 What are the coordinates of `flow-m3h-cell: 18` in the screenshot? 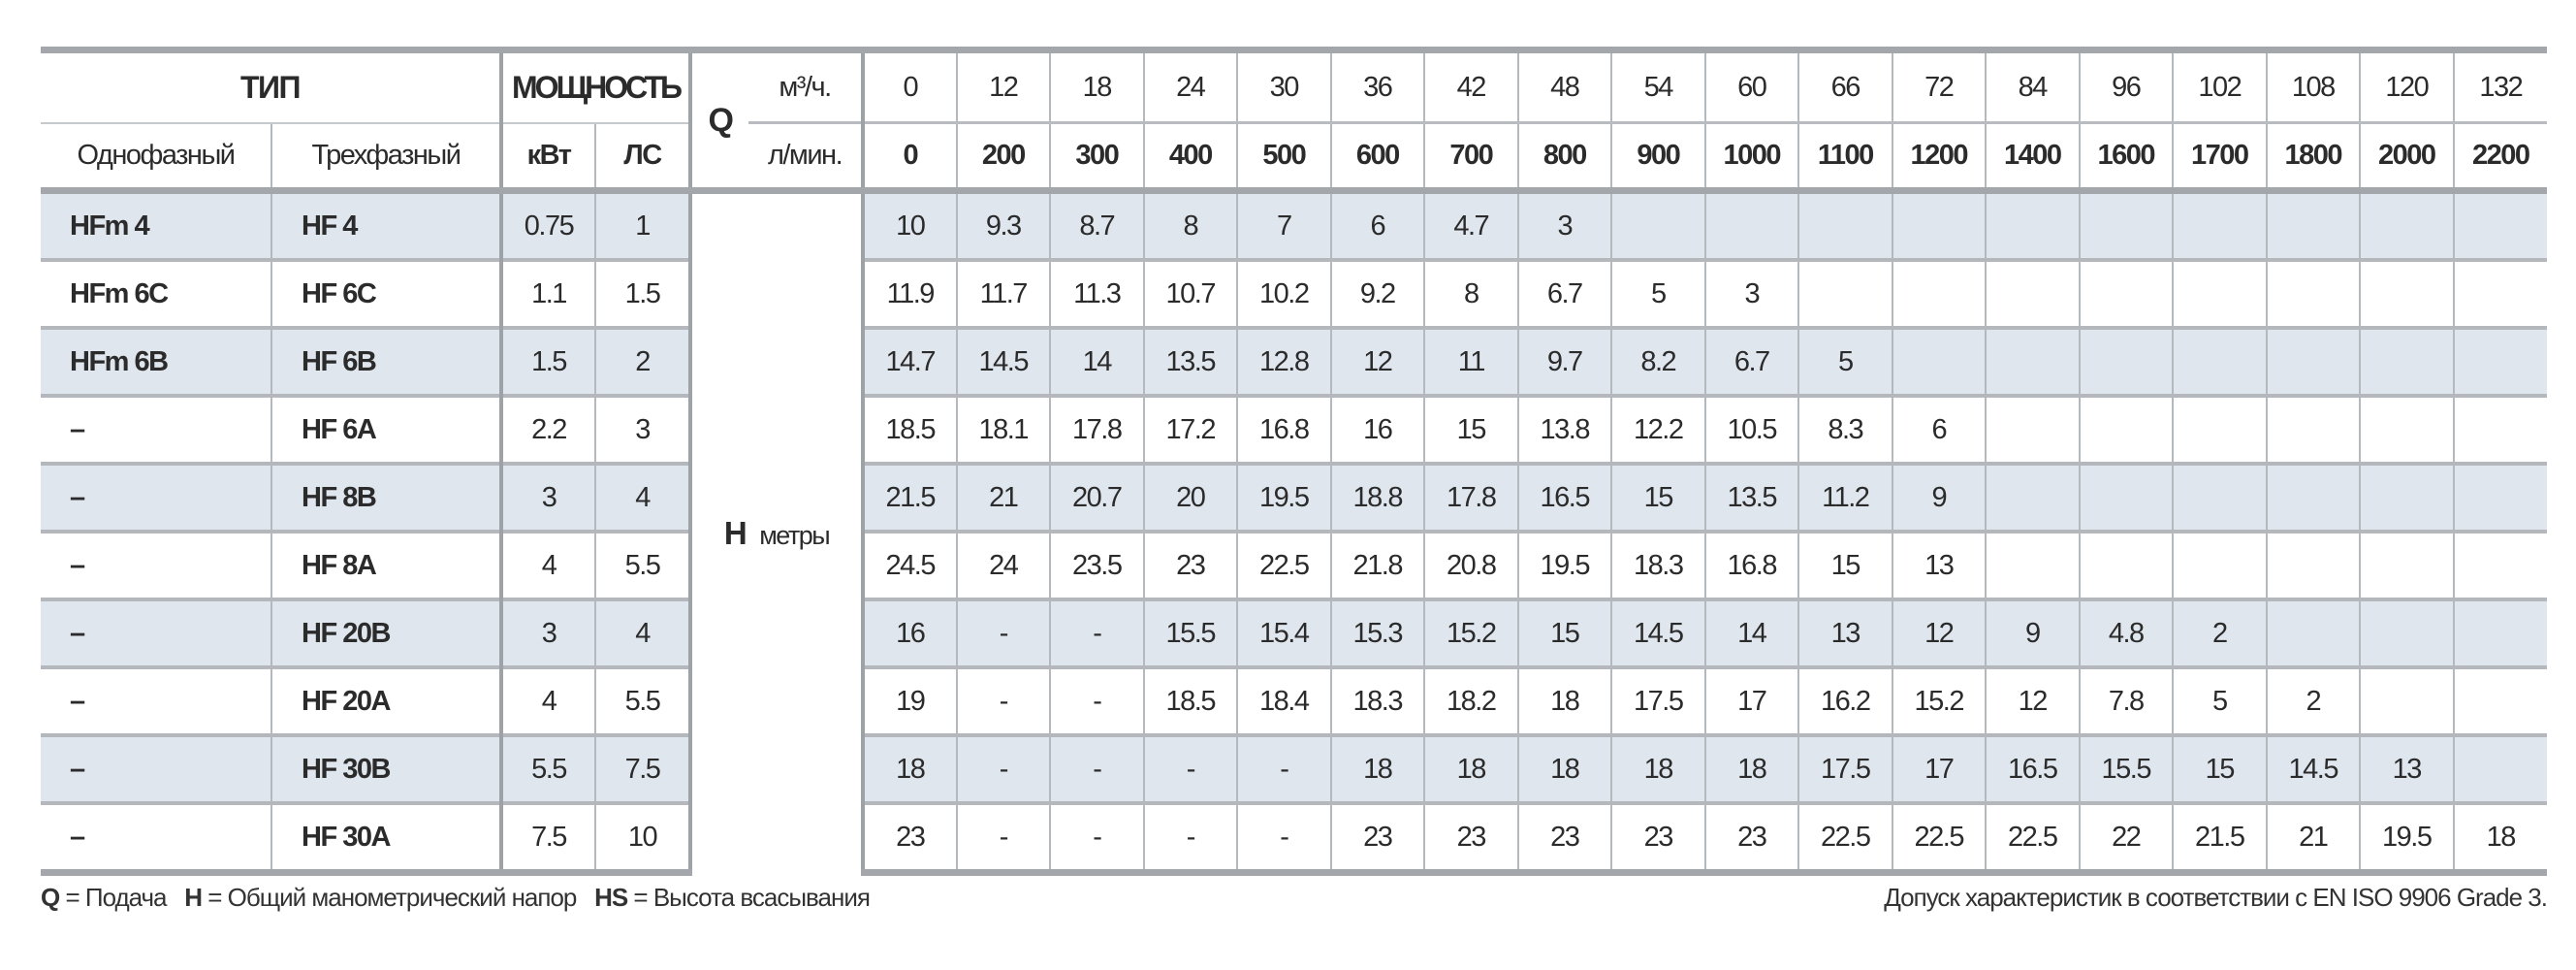 It's located at (1096, 85).